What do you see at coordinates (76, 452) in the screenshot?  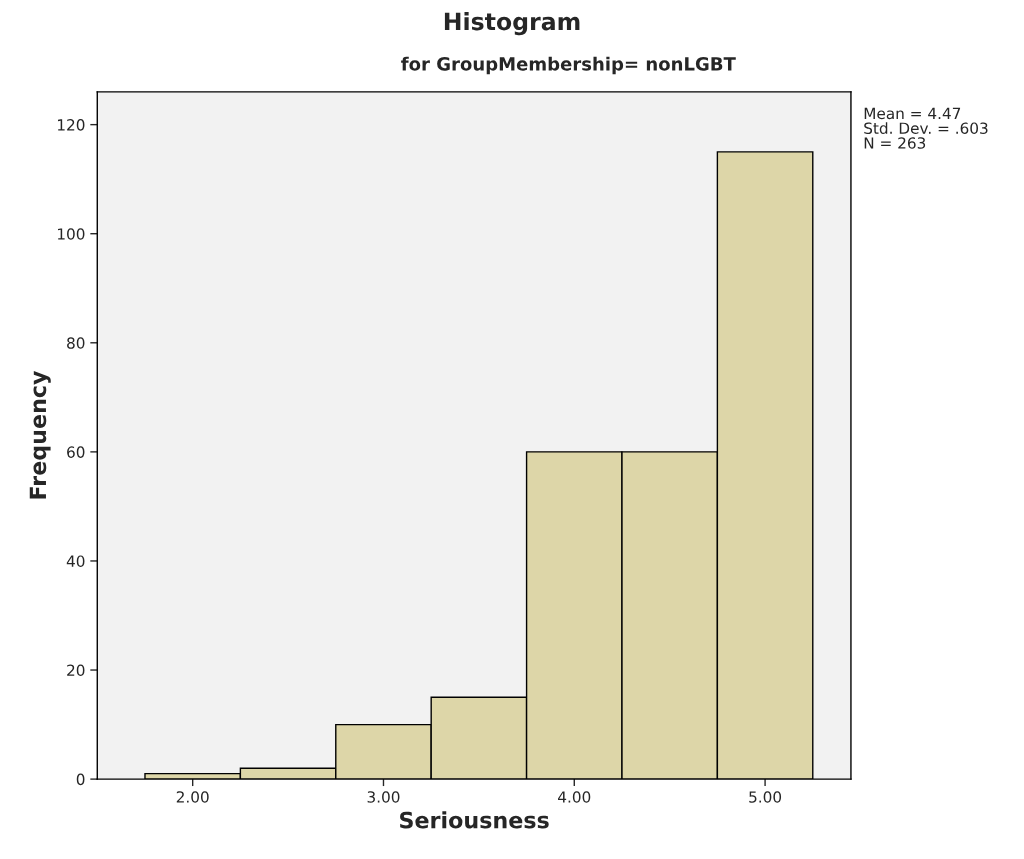 I see `y-tick-label: 60` at bounding box center [76, 452].